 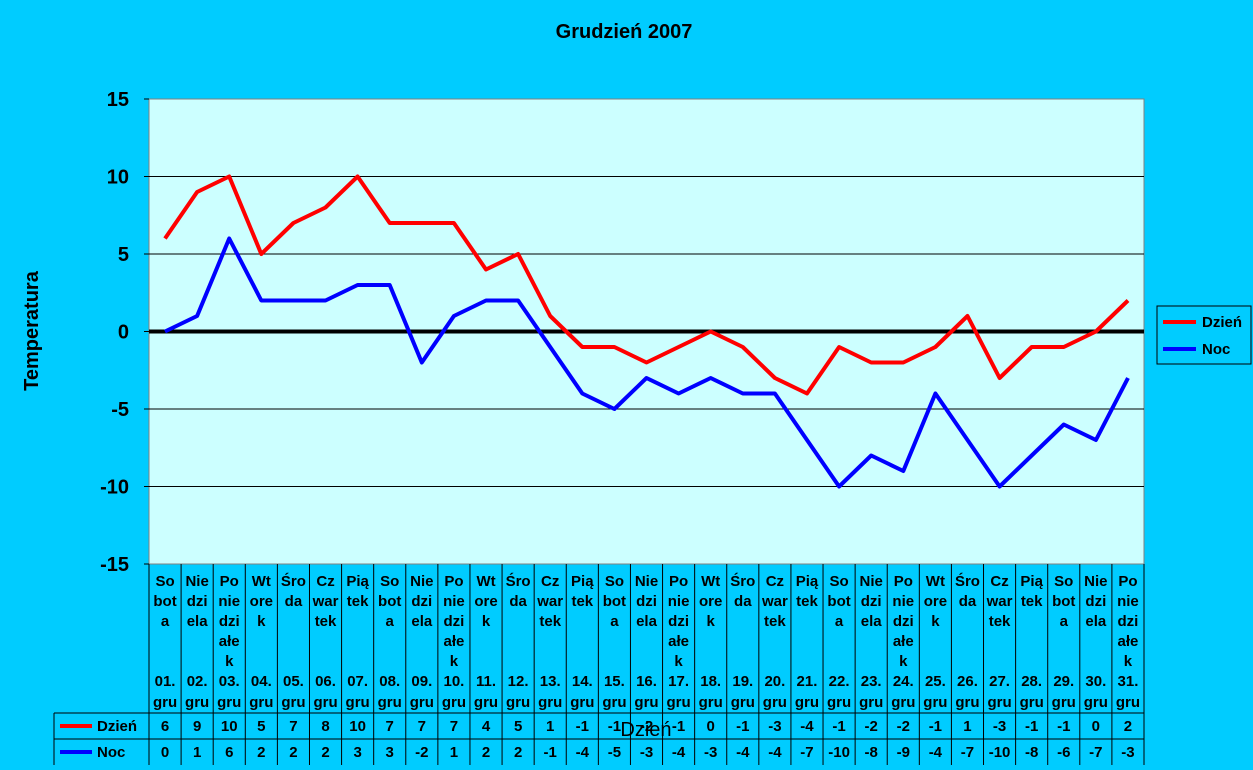 What do you see at coordinates (197, 726) in the screenshot?
I see `table-cell-value: 9` at bounding box center [197, 726].